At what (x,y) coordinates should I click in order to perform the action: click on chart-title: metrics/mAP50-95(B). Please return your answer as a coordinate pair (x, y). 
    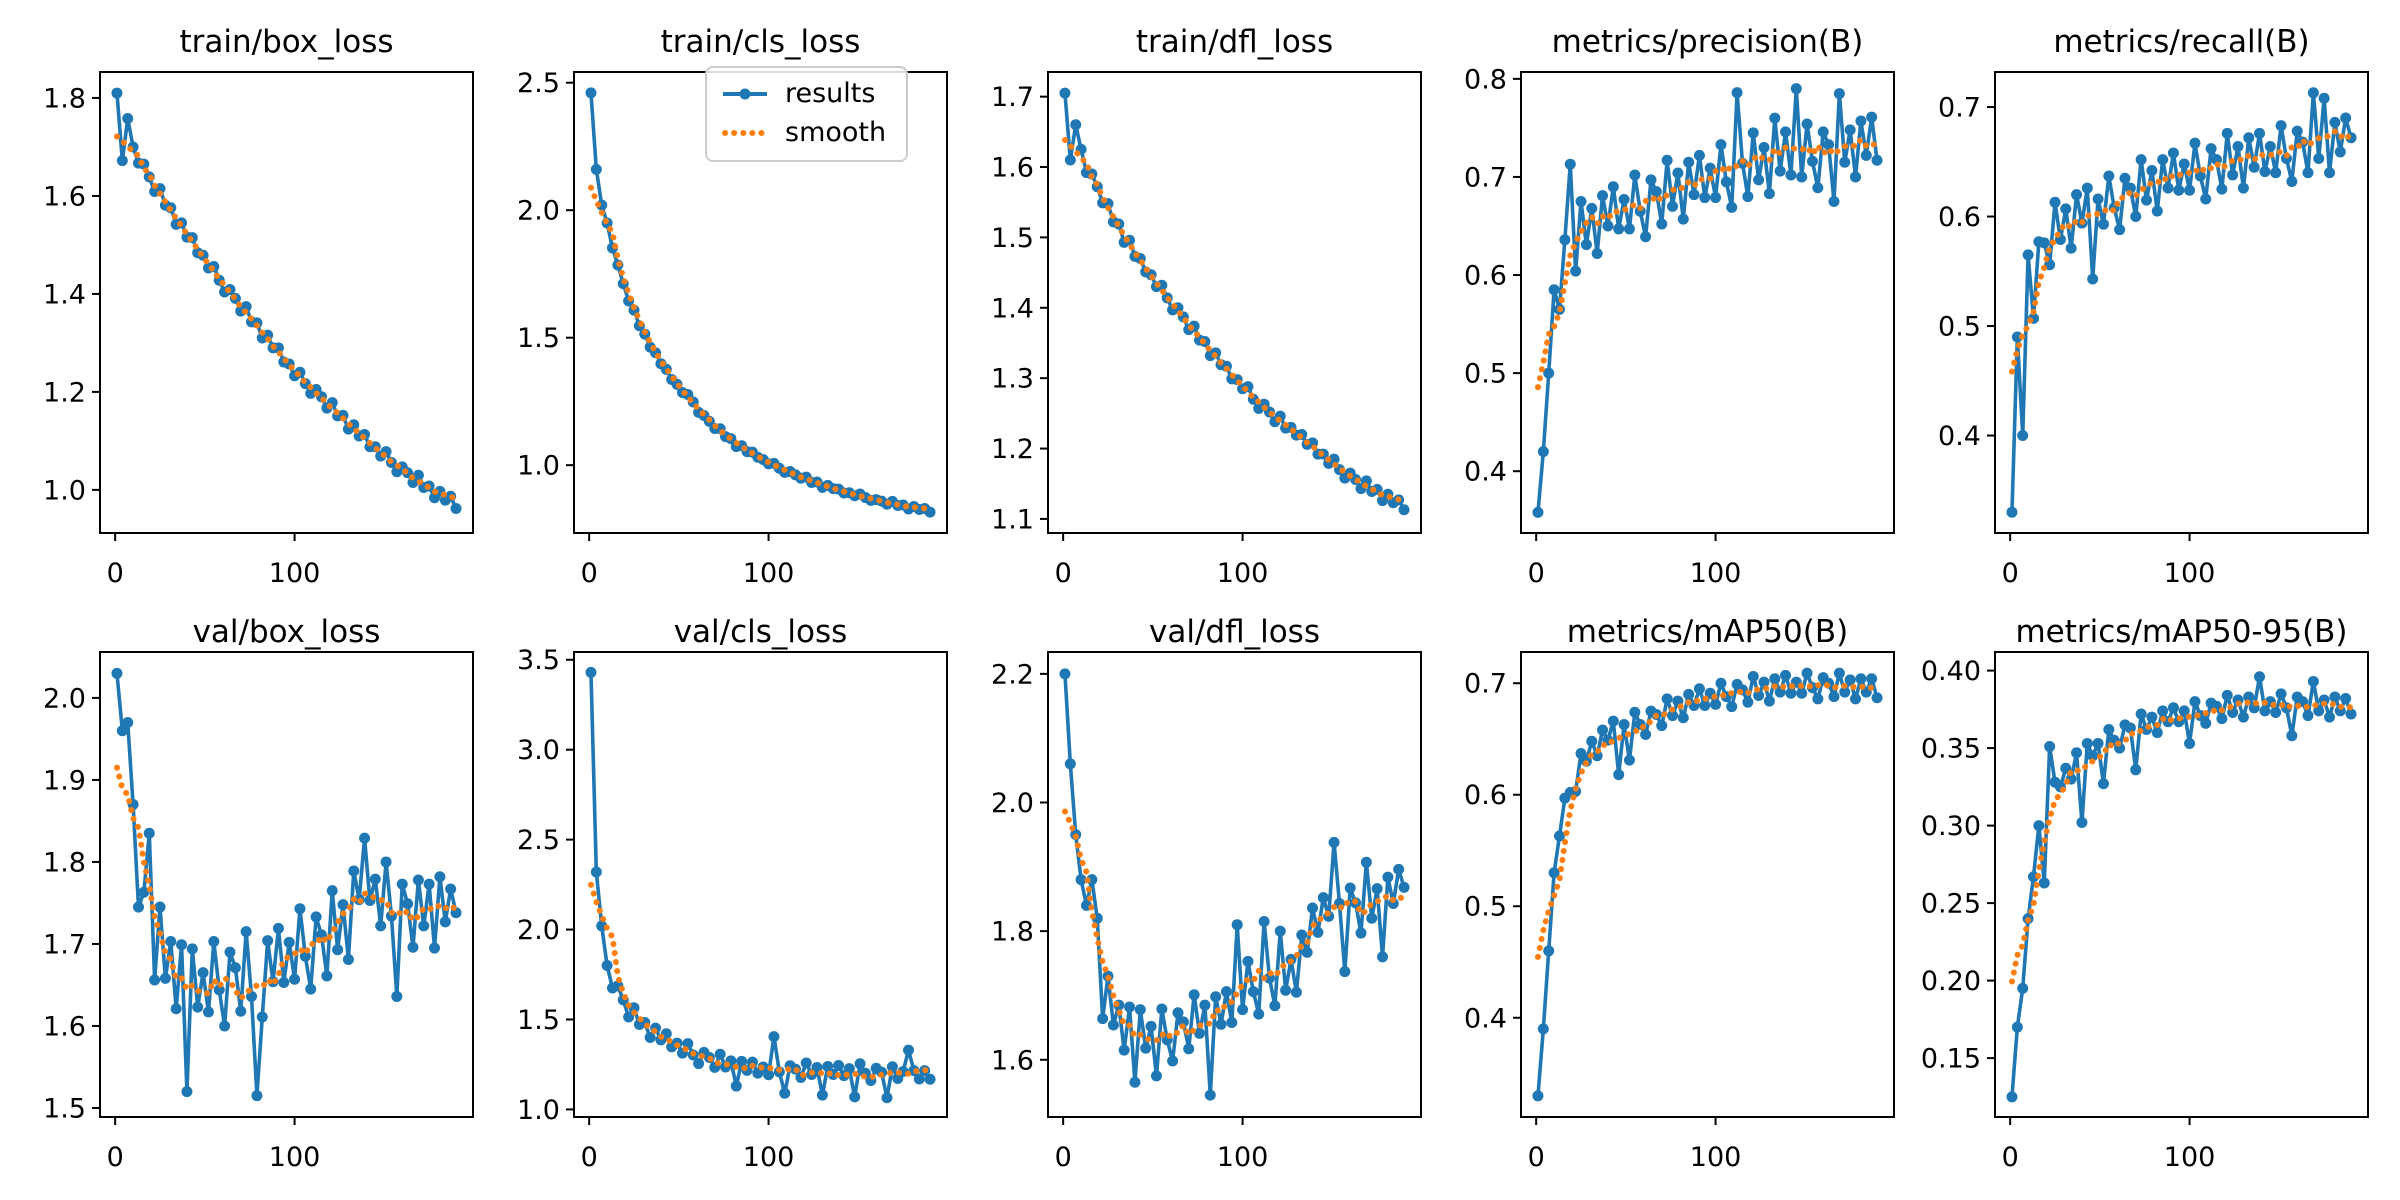
    Looking at the image, I should click on (2181, 632).